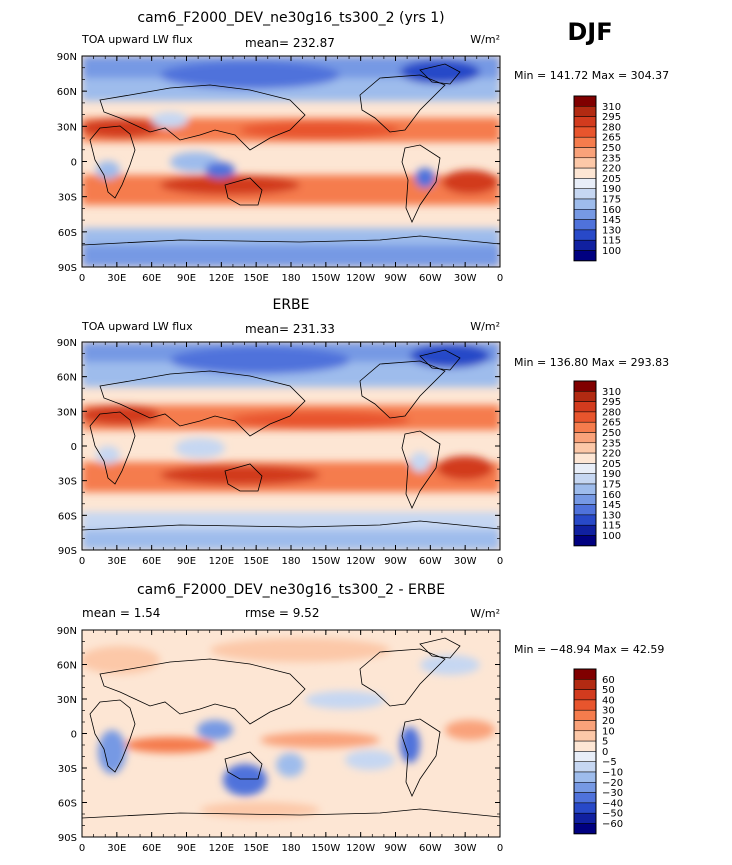  What do you see at coordinates (611, 210) in the screenshot?
I see `colorbar-label: 160` at bounding box center [611, 210].